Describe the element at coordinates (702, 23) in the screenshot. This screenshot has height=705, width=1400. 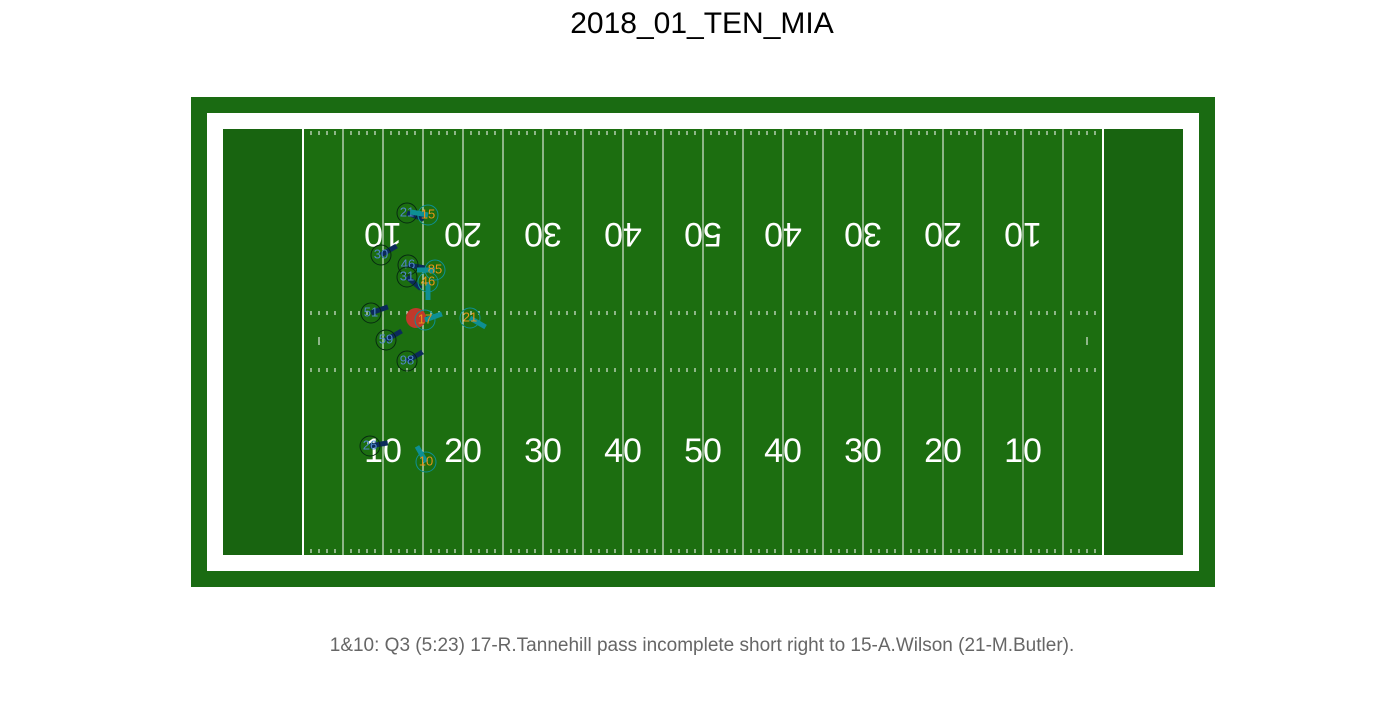
I see `title: 2018_01_TEN_MIA` at that location.